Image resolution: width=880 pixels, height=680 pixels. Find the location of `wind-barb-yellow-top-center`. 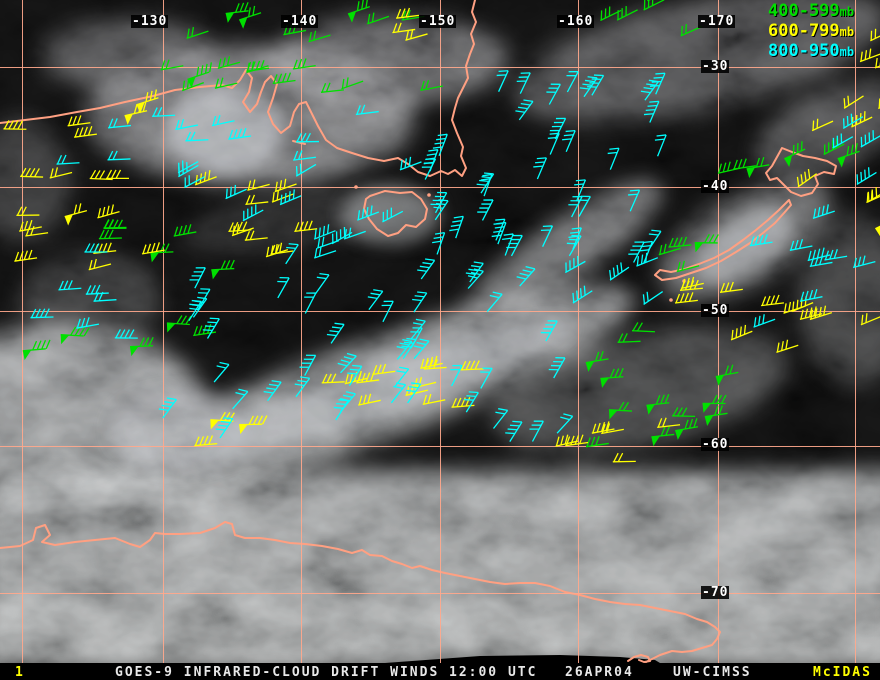

wind-barb-yellow-top-center is located at coordinates (404, 28).